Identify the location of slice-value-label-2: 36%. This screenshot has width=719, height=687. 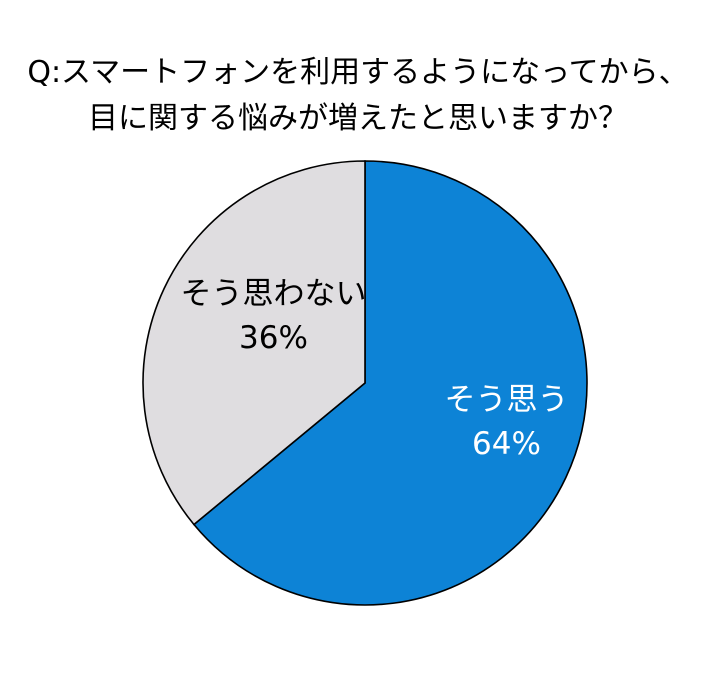
(273, 338).